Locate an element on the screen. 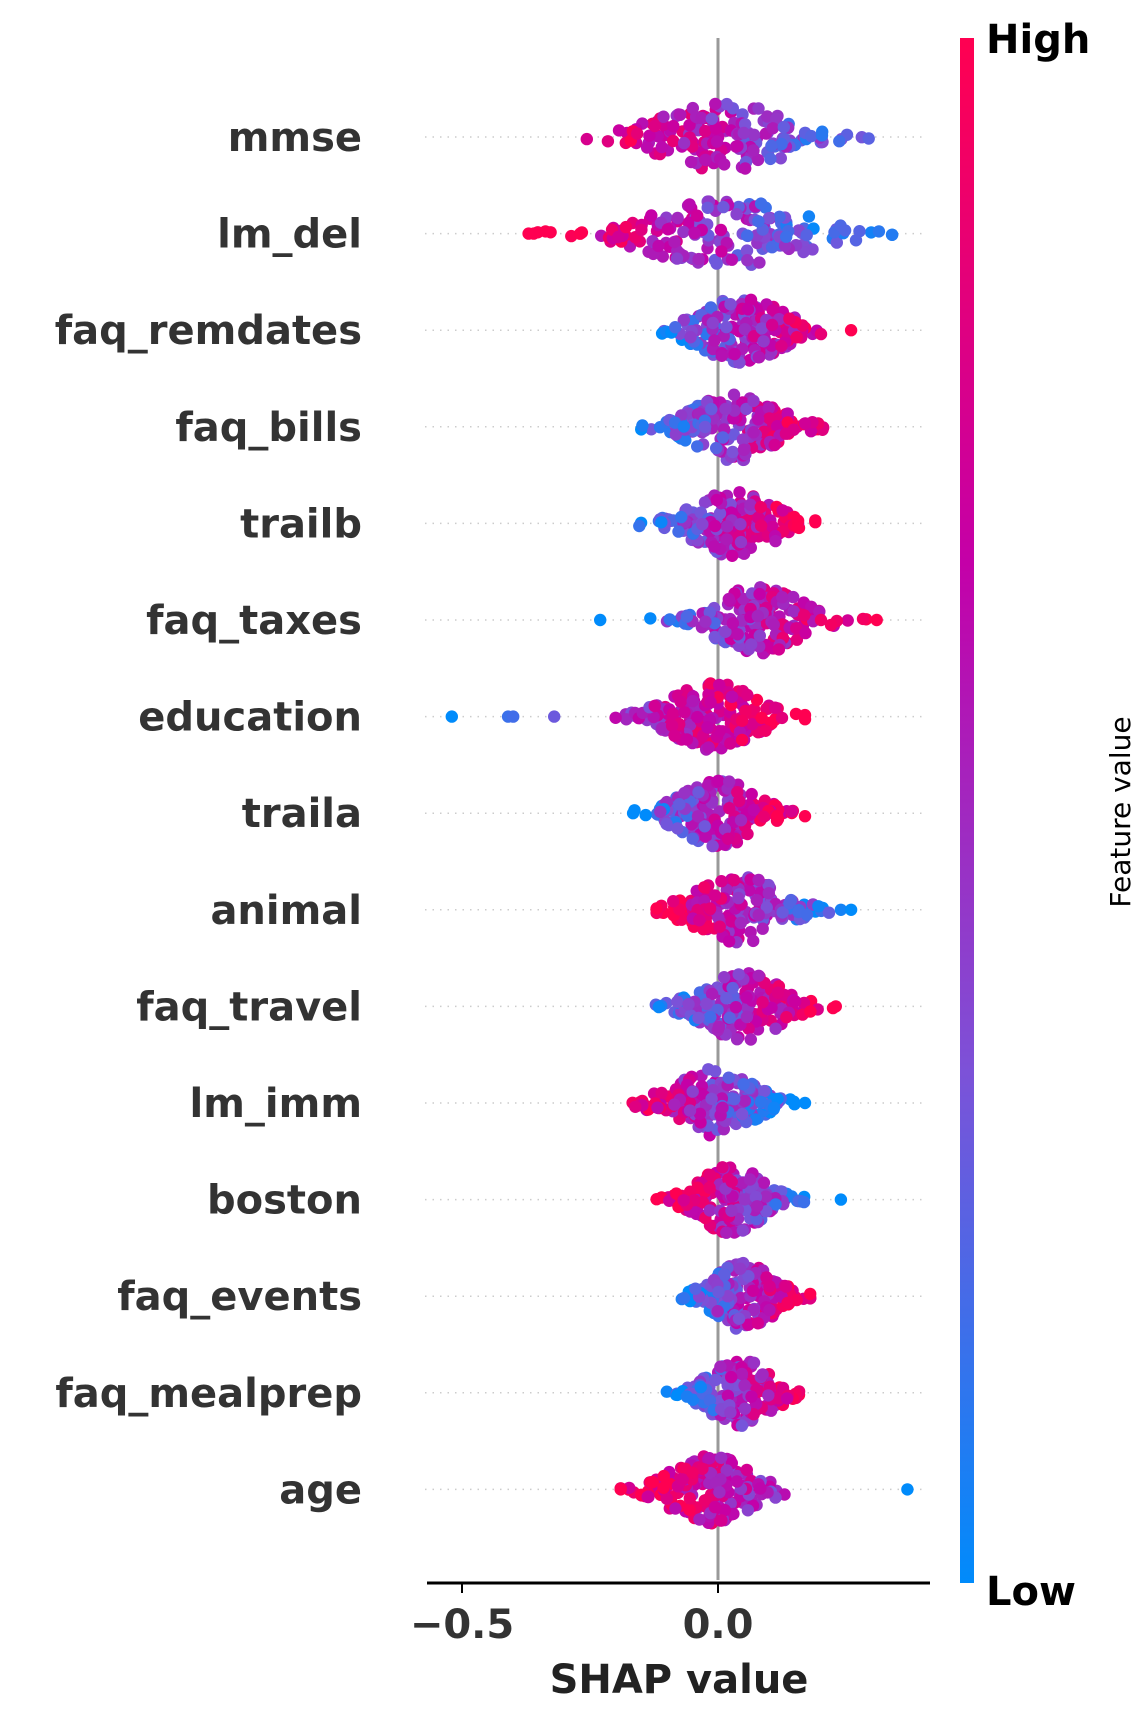 This screenshot has height=1717, width=1148. feature-label-faq_bills: faq_bills is located at coordinates (268, 428).